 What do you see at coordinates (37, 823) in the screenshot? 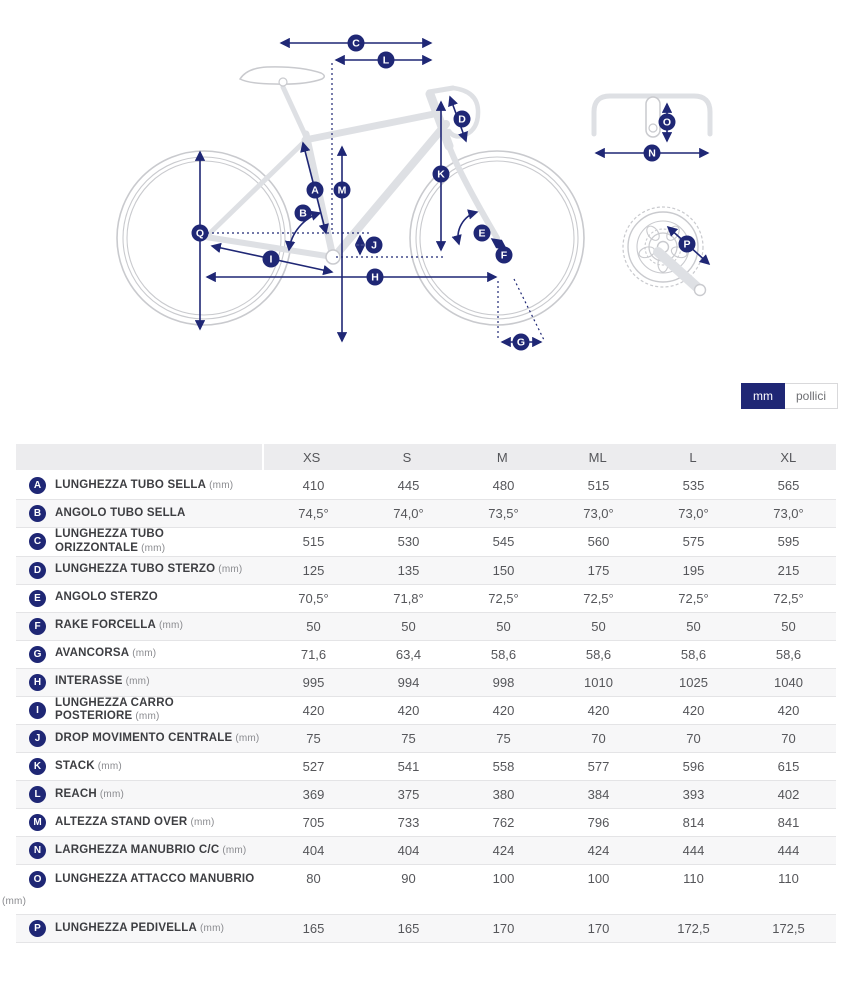
I see `row-letter-badge: M` at bounding box center [37, 823].